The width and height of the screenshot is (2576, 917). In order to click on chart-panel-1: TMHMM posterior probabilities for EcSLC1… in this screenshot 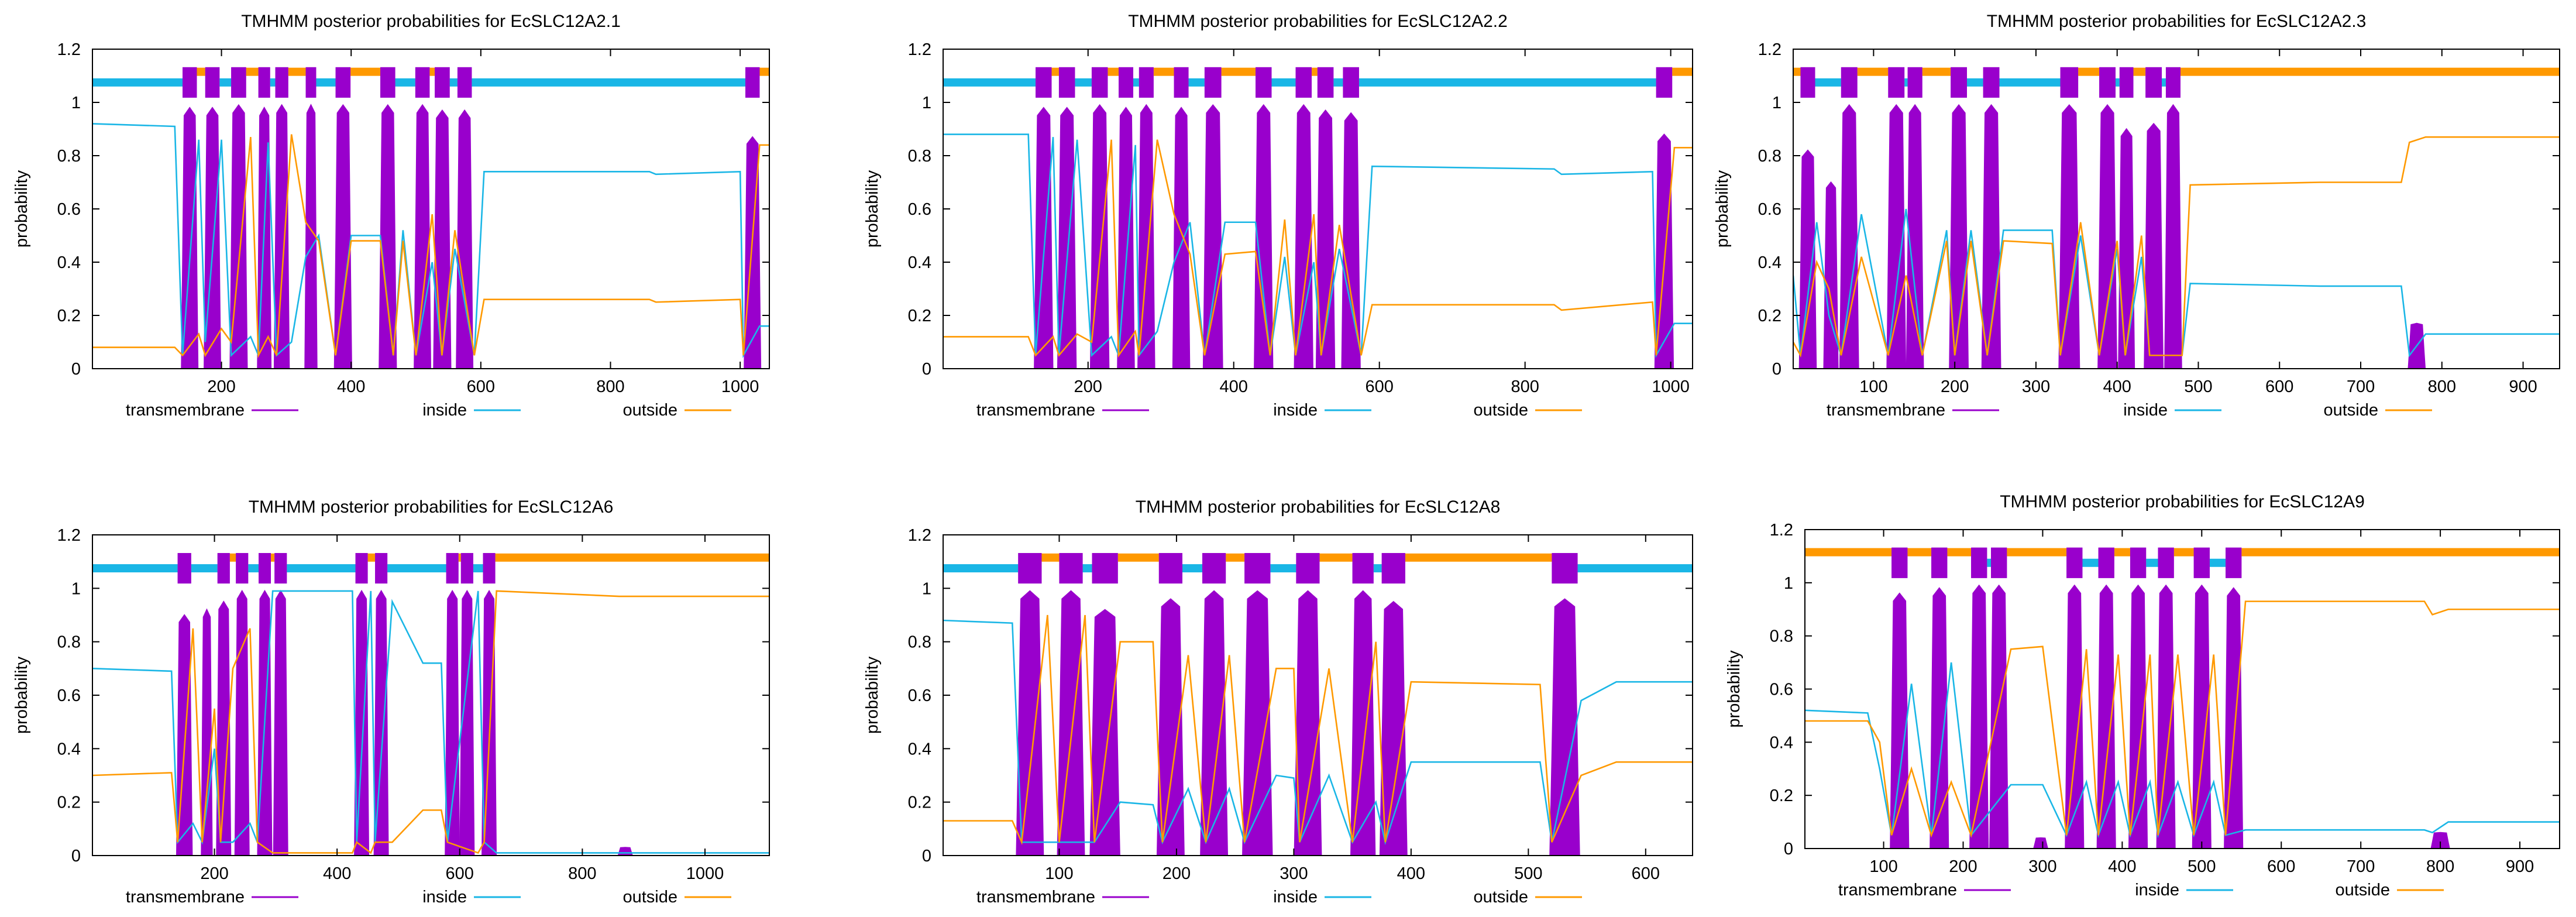, I will do `click(391, 216)`.